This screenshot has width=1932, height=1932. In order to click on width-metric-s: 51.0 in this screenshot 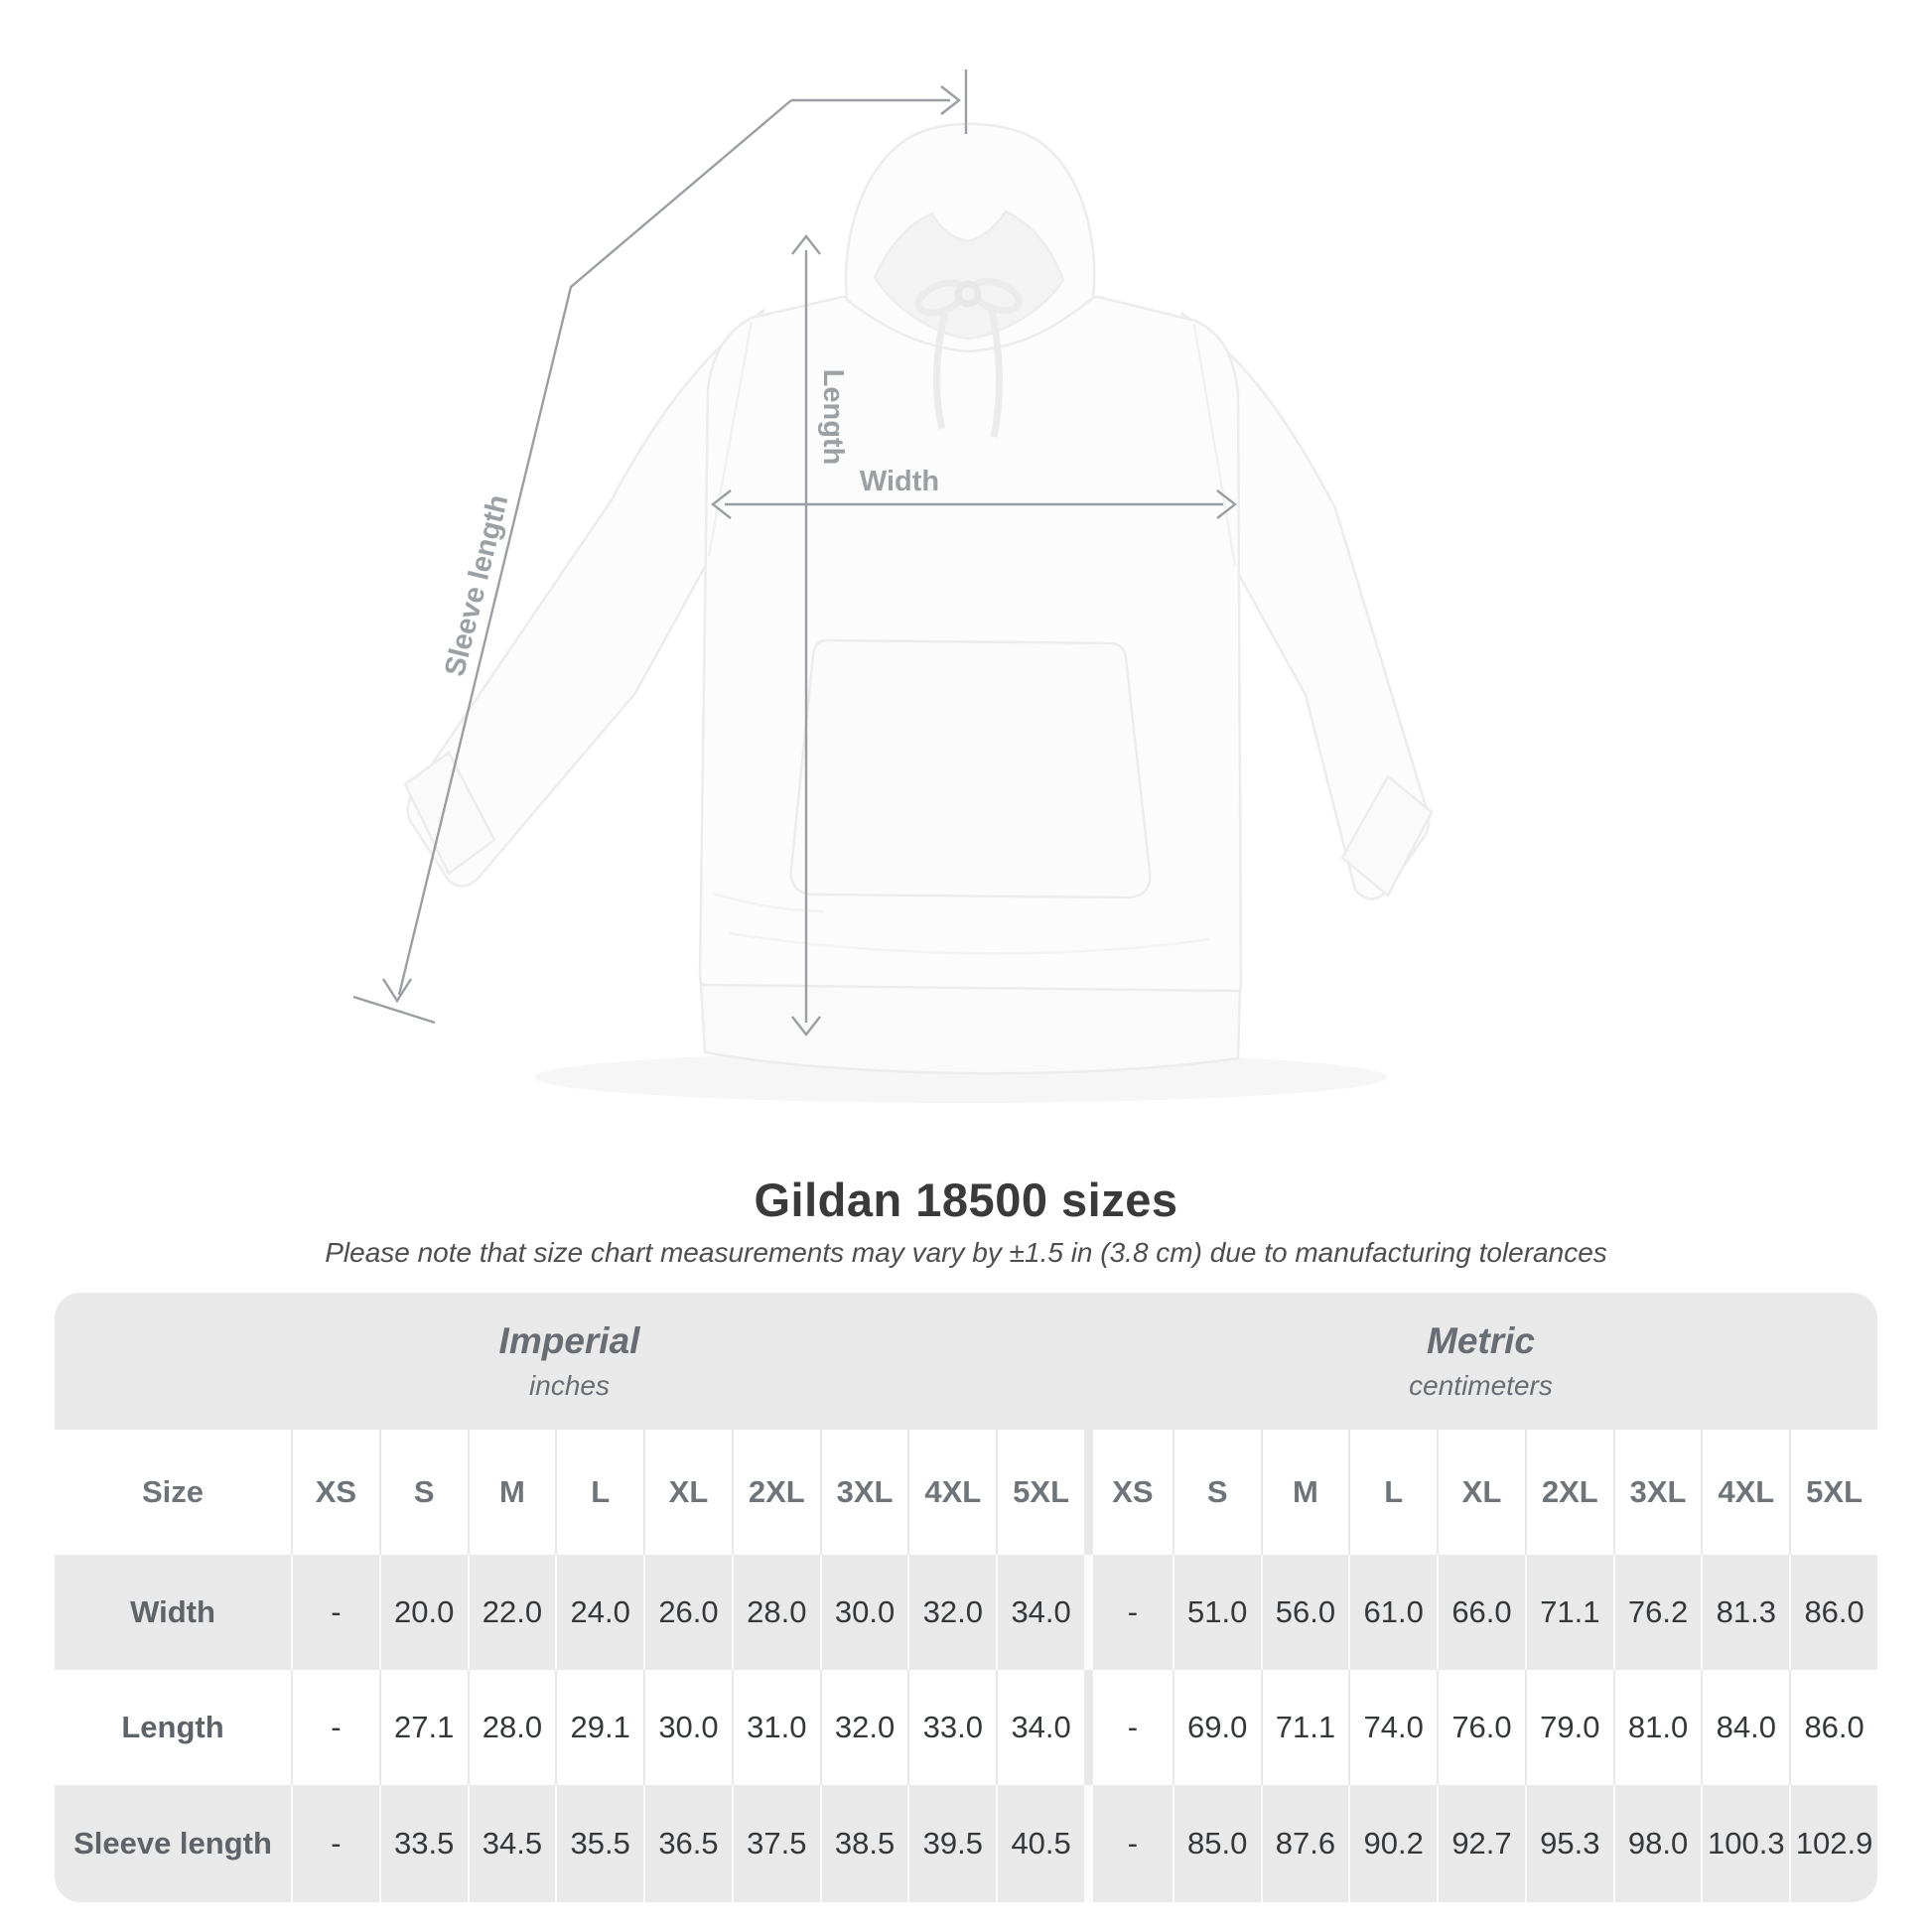, I will do `click(1217, 1613)`.